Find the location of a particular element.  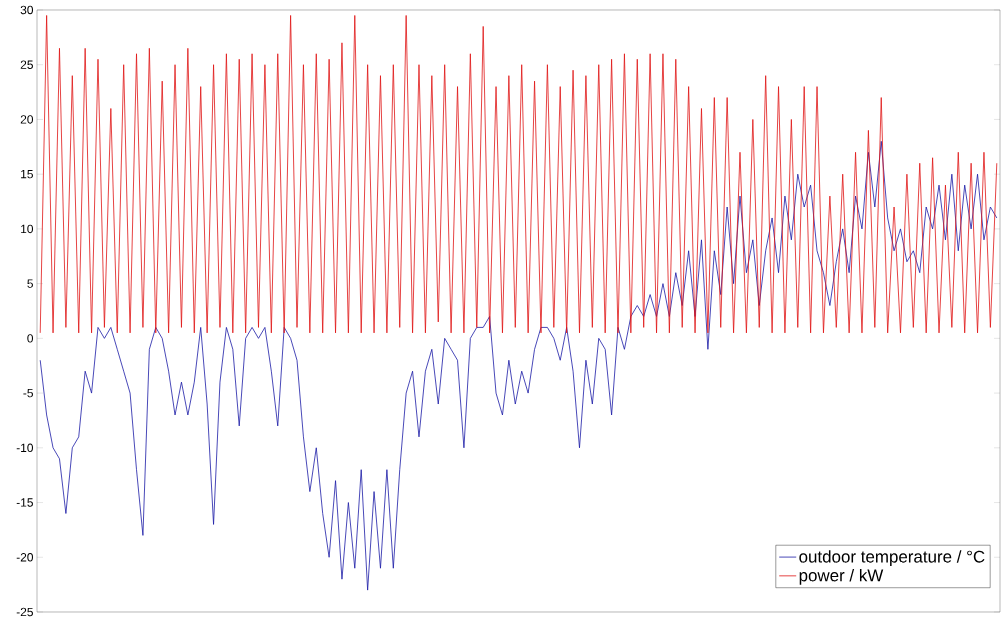

y-tick-label: -10 is located at coordinates (25, 448).